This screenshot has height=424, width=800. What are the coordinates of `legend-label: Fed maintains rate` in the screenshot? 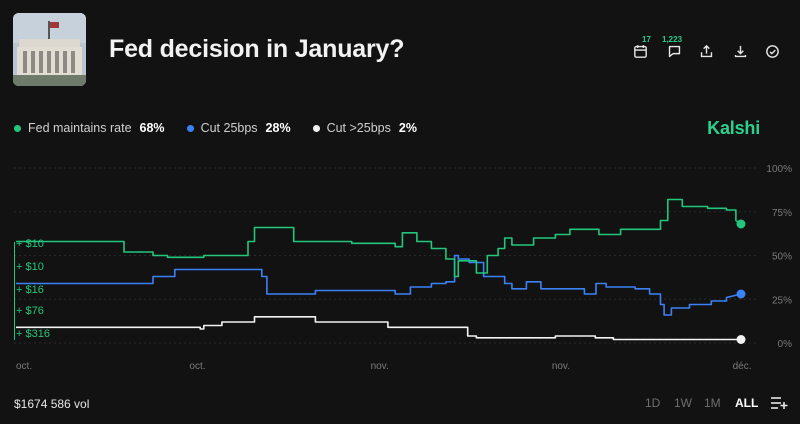 It's located at (80, 128).